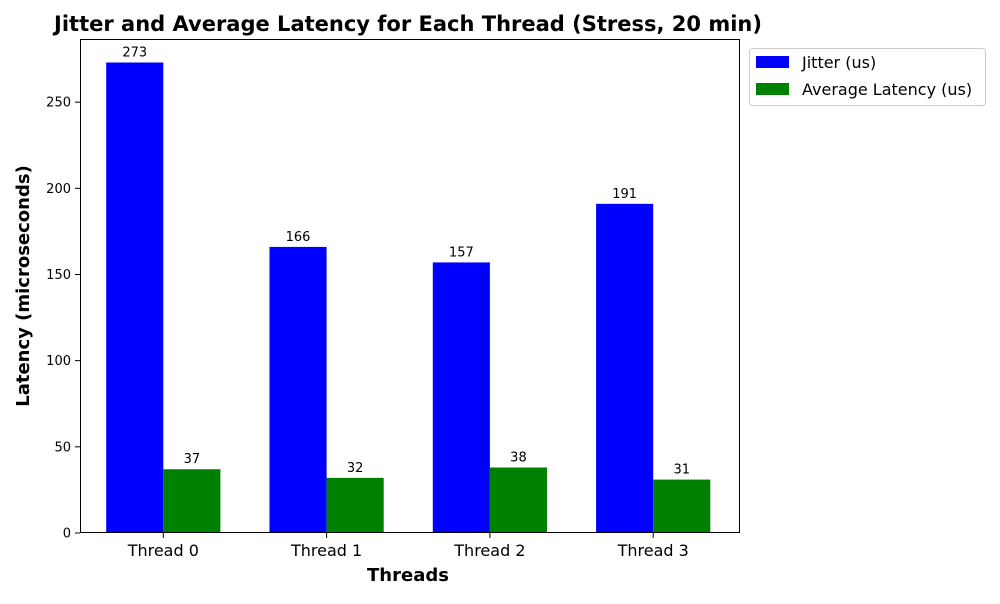 The image size is (1000, 604). I want to click on y-tick-label-150: 150, so click(58, 275).